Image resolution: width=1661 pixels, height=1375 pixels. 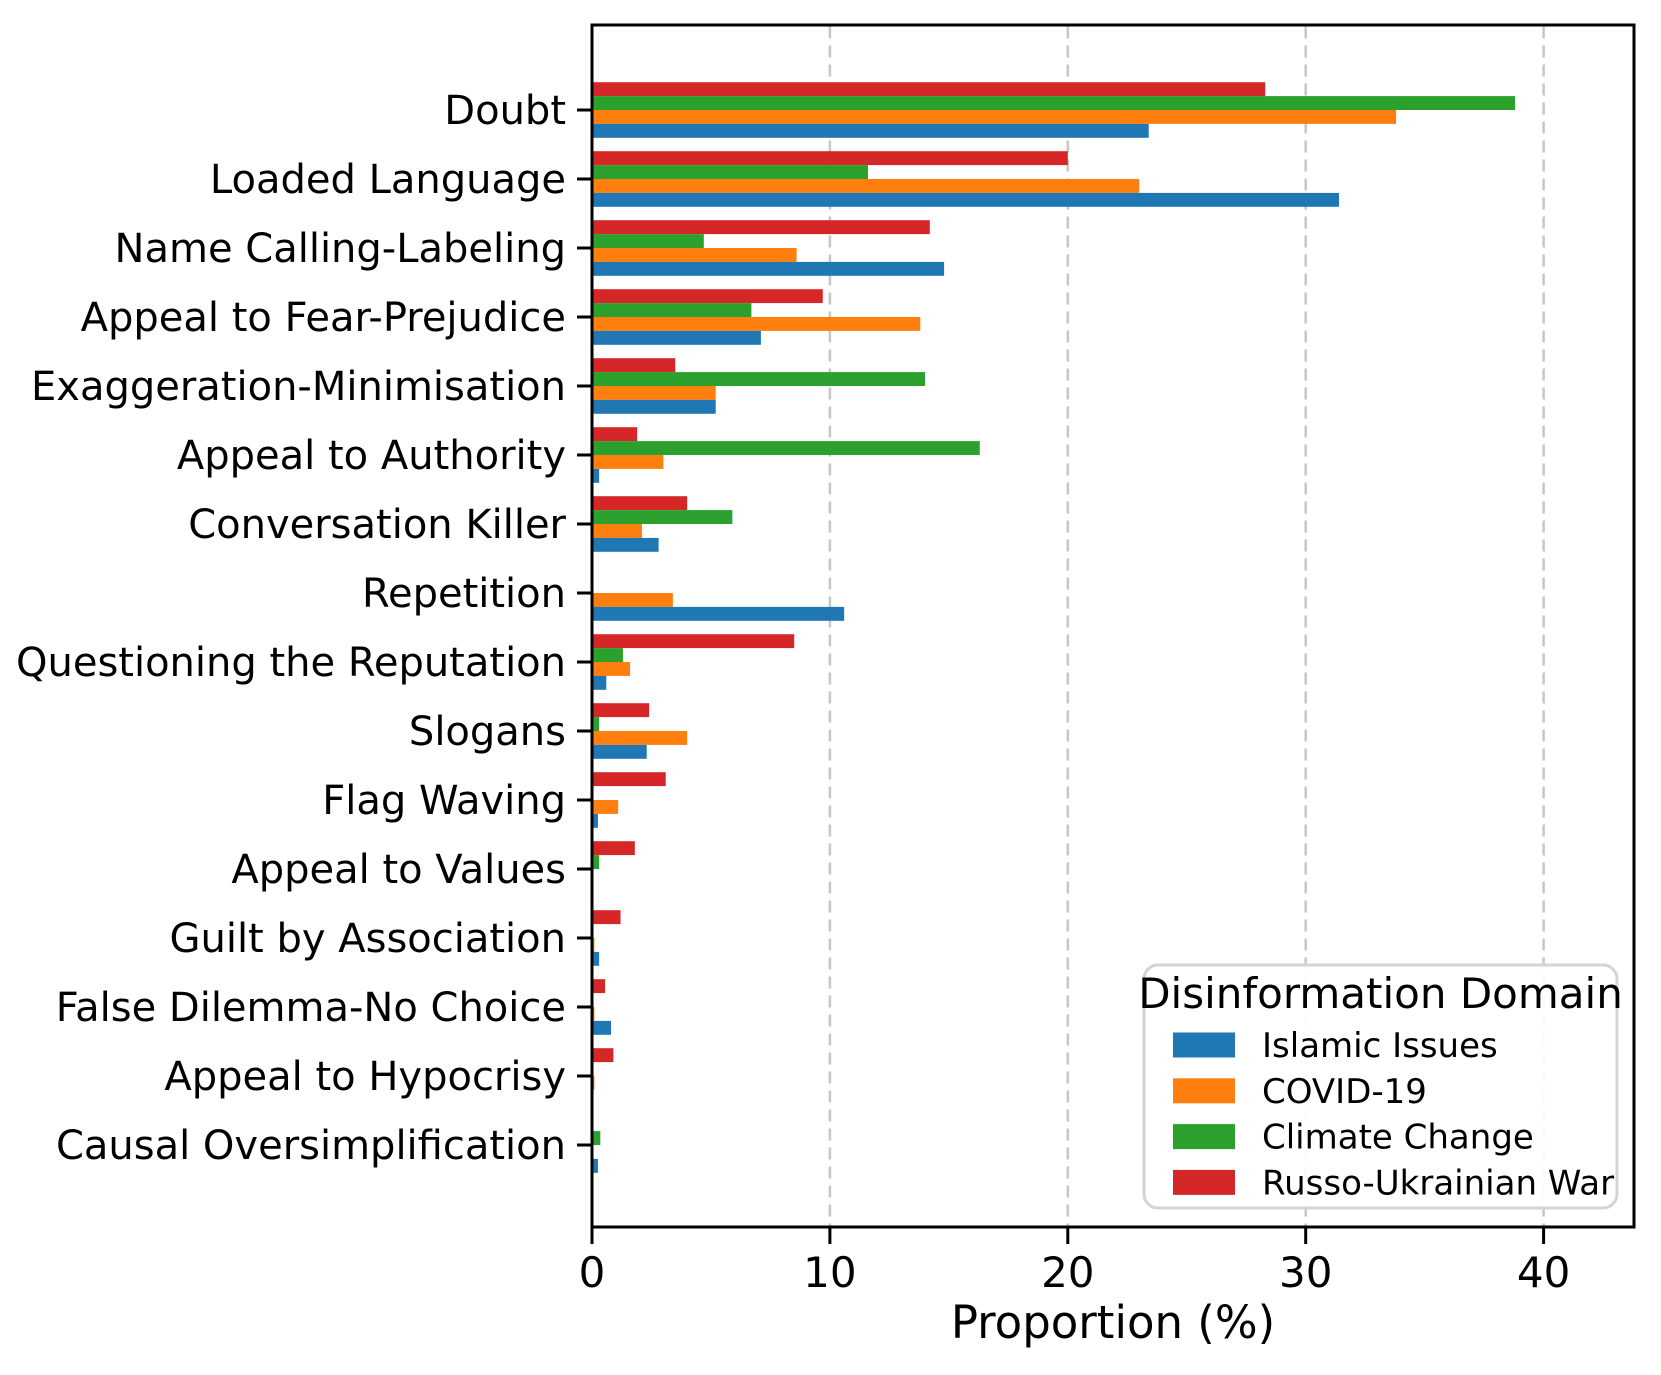 I want to click on legend-entry-label: Islamic Issues, so click(x=1380, y=1046).